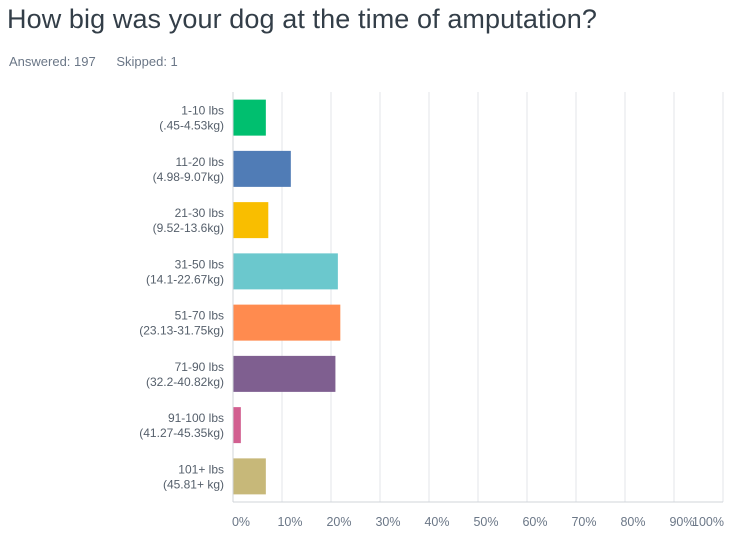 Image resolution: width=740 pixels, height=536 pixels. What do you see at coordinates (202, 111) in the screenshot?
I see `category-label: 1-10 lbs` at bounding box center [202, 111].